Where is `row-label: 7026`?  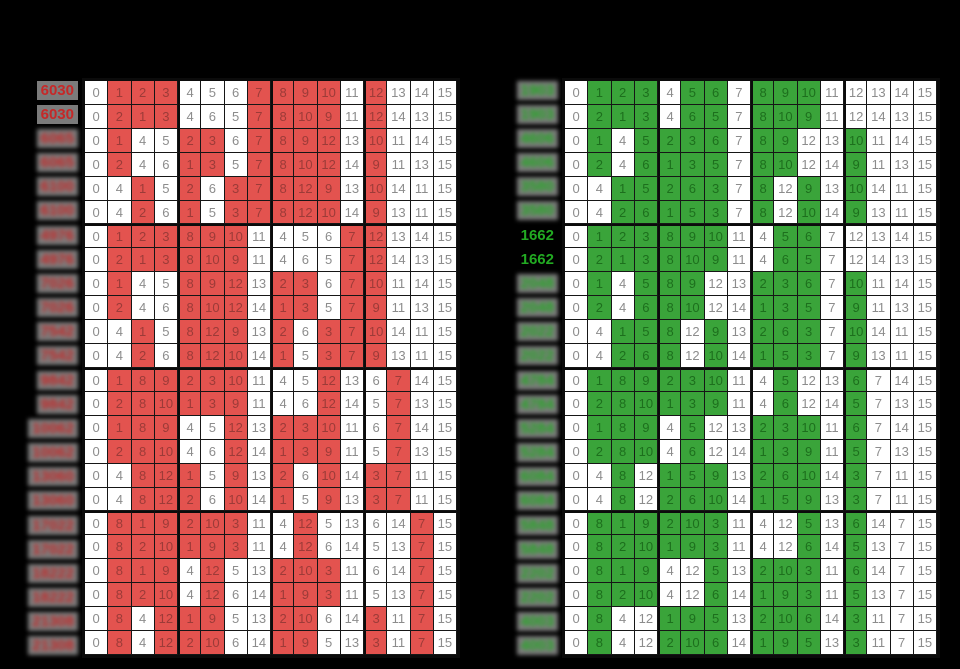 row-label: 7026 is located at coordinates (39, 307).